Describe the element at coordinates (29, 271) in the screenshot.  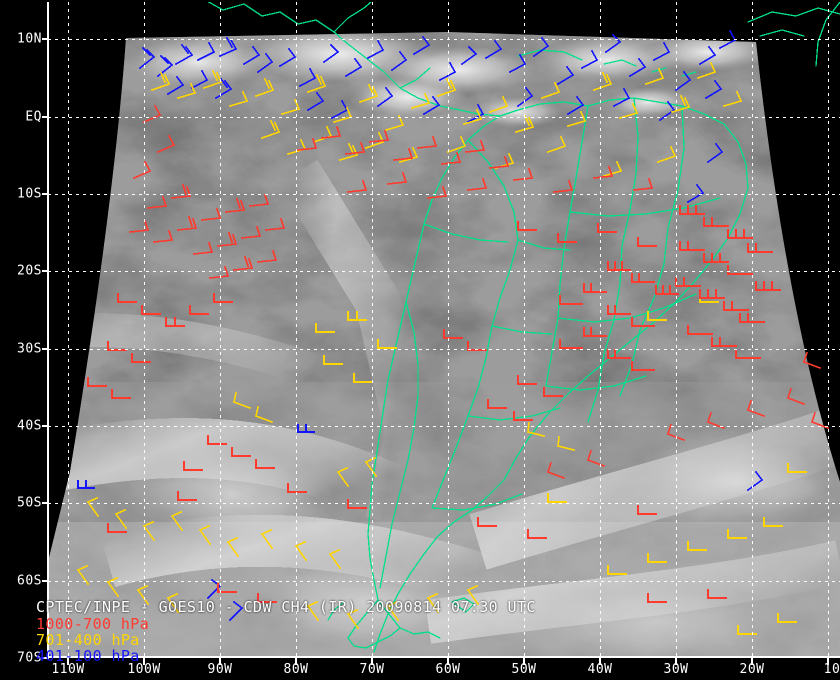
I see `y-axis-label-20s: 20S` at that location.